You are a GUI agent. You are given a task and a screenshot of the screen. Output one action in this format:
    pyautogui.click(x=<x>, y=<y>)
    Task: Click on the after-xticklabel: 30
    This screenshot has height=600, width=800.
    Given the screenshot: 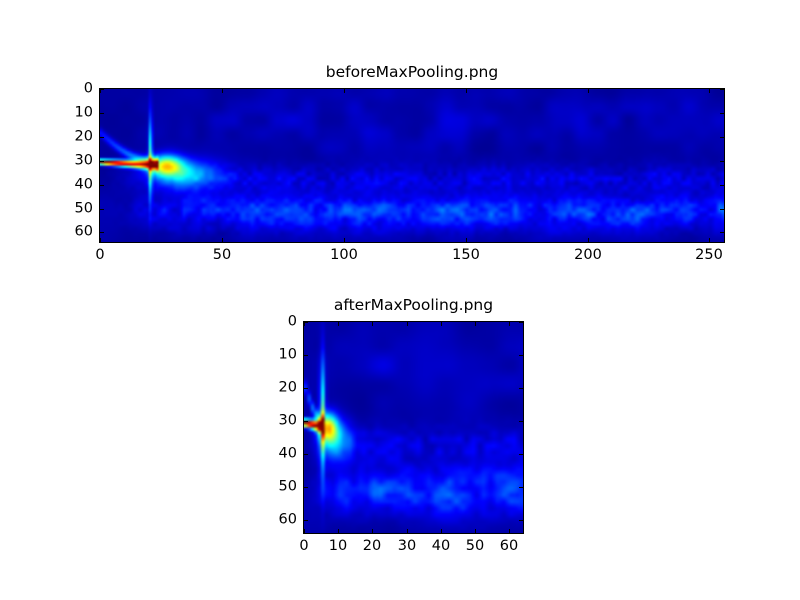 What is the action you would take?
    pyautogui.click(x=407, y=546)
    